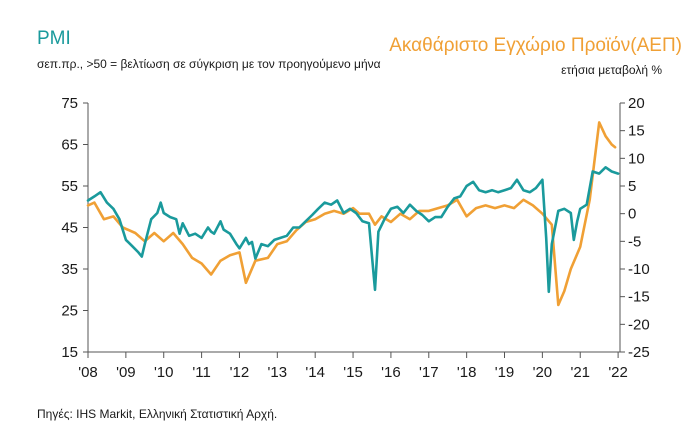  What do you see at coordinates (69, 228) in the screenshot?
I see `y-left-tick-label: 45` at bounding box center [69, 228].